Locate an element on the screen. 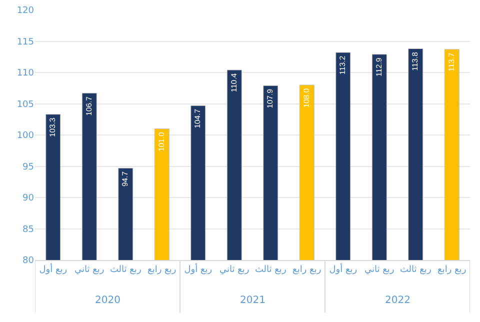 This screenshot has height=322, width=480. y-tick-label: 115 is located at coordinates (25, 42).